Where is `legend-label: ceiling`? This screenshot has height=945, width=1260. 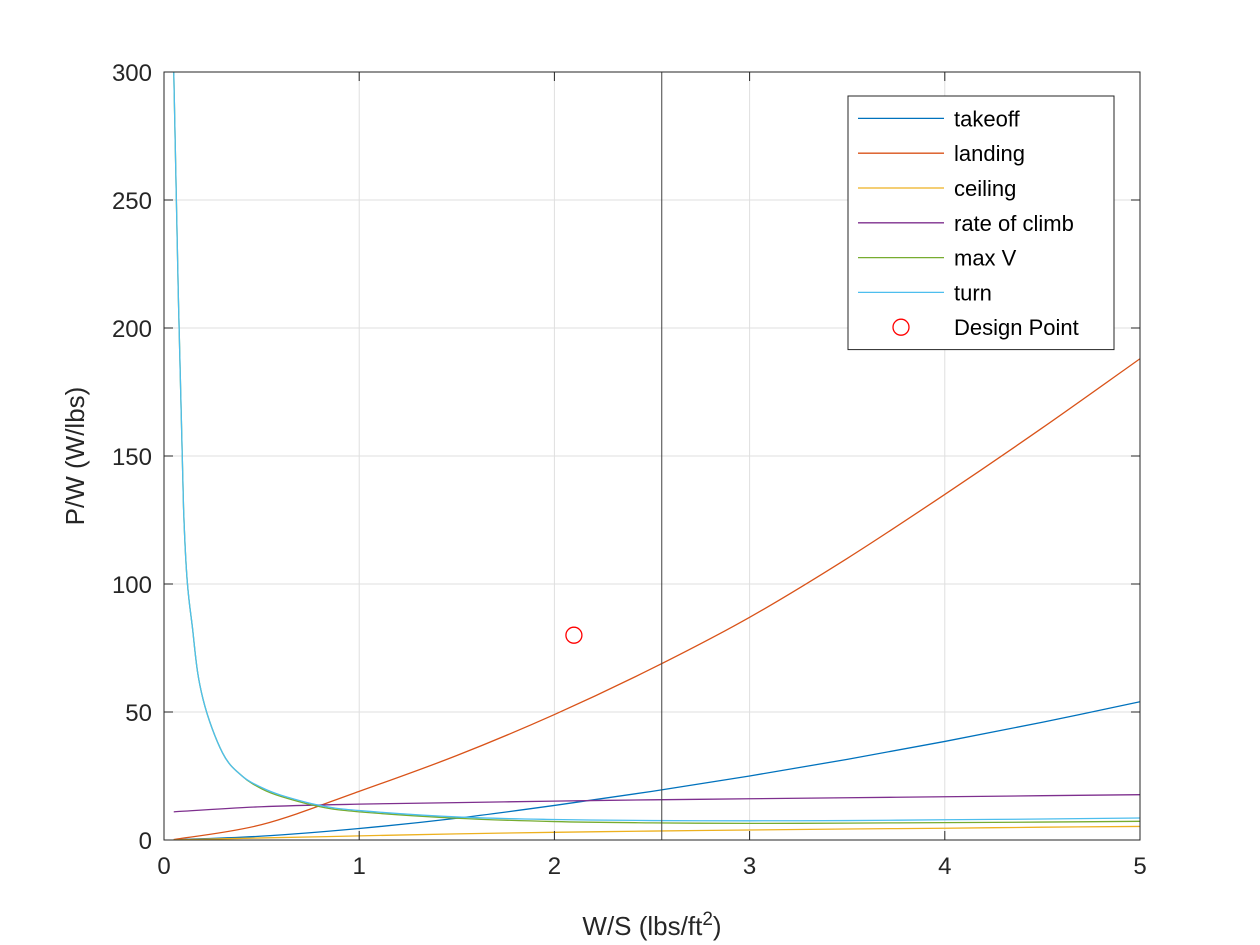 legend-label: ceiling is located at coordinates (985, 188).